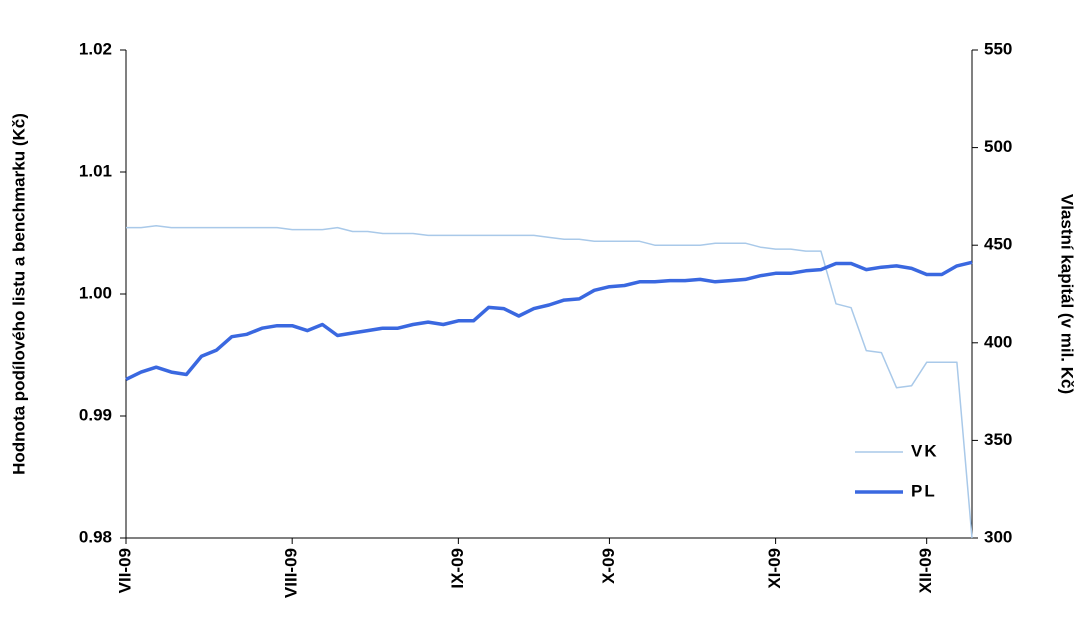 The width and height of the screenshot is (1084, 624). Describe the element at coordinates (998, 341) in the screenshot. I see `y2-tick-label: 400` at that location.